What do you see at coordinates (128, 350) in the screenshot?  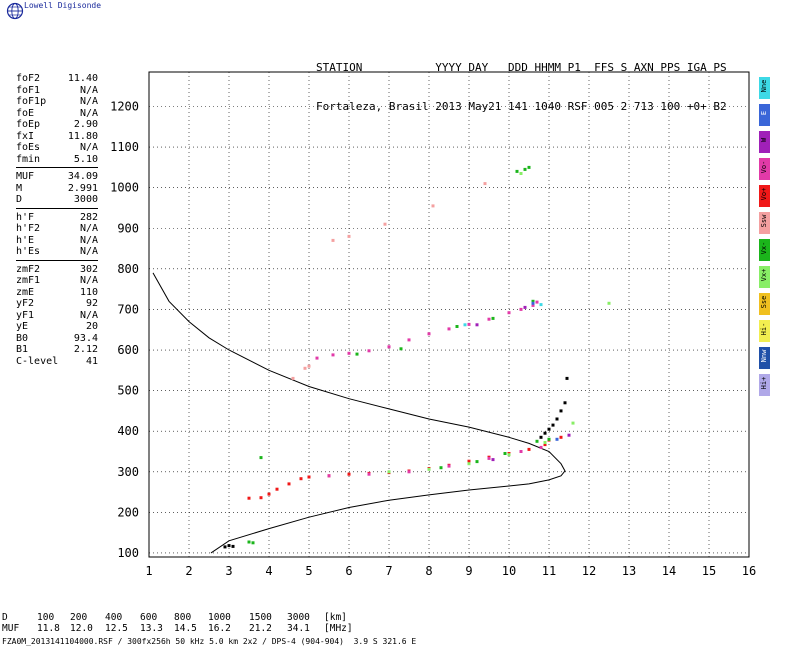 I see `y-tick-label: 600` at bounding box center [128, 350].